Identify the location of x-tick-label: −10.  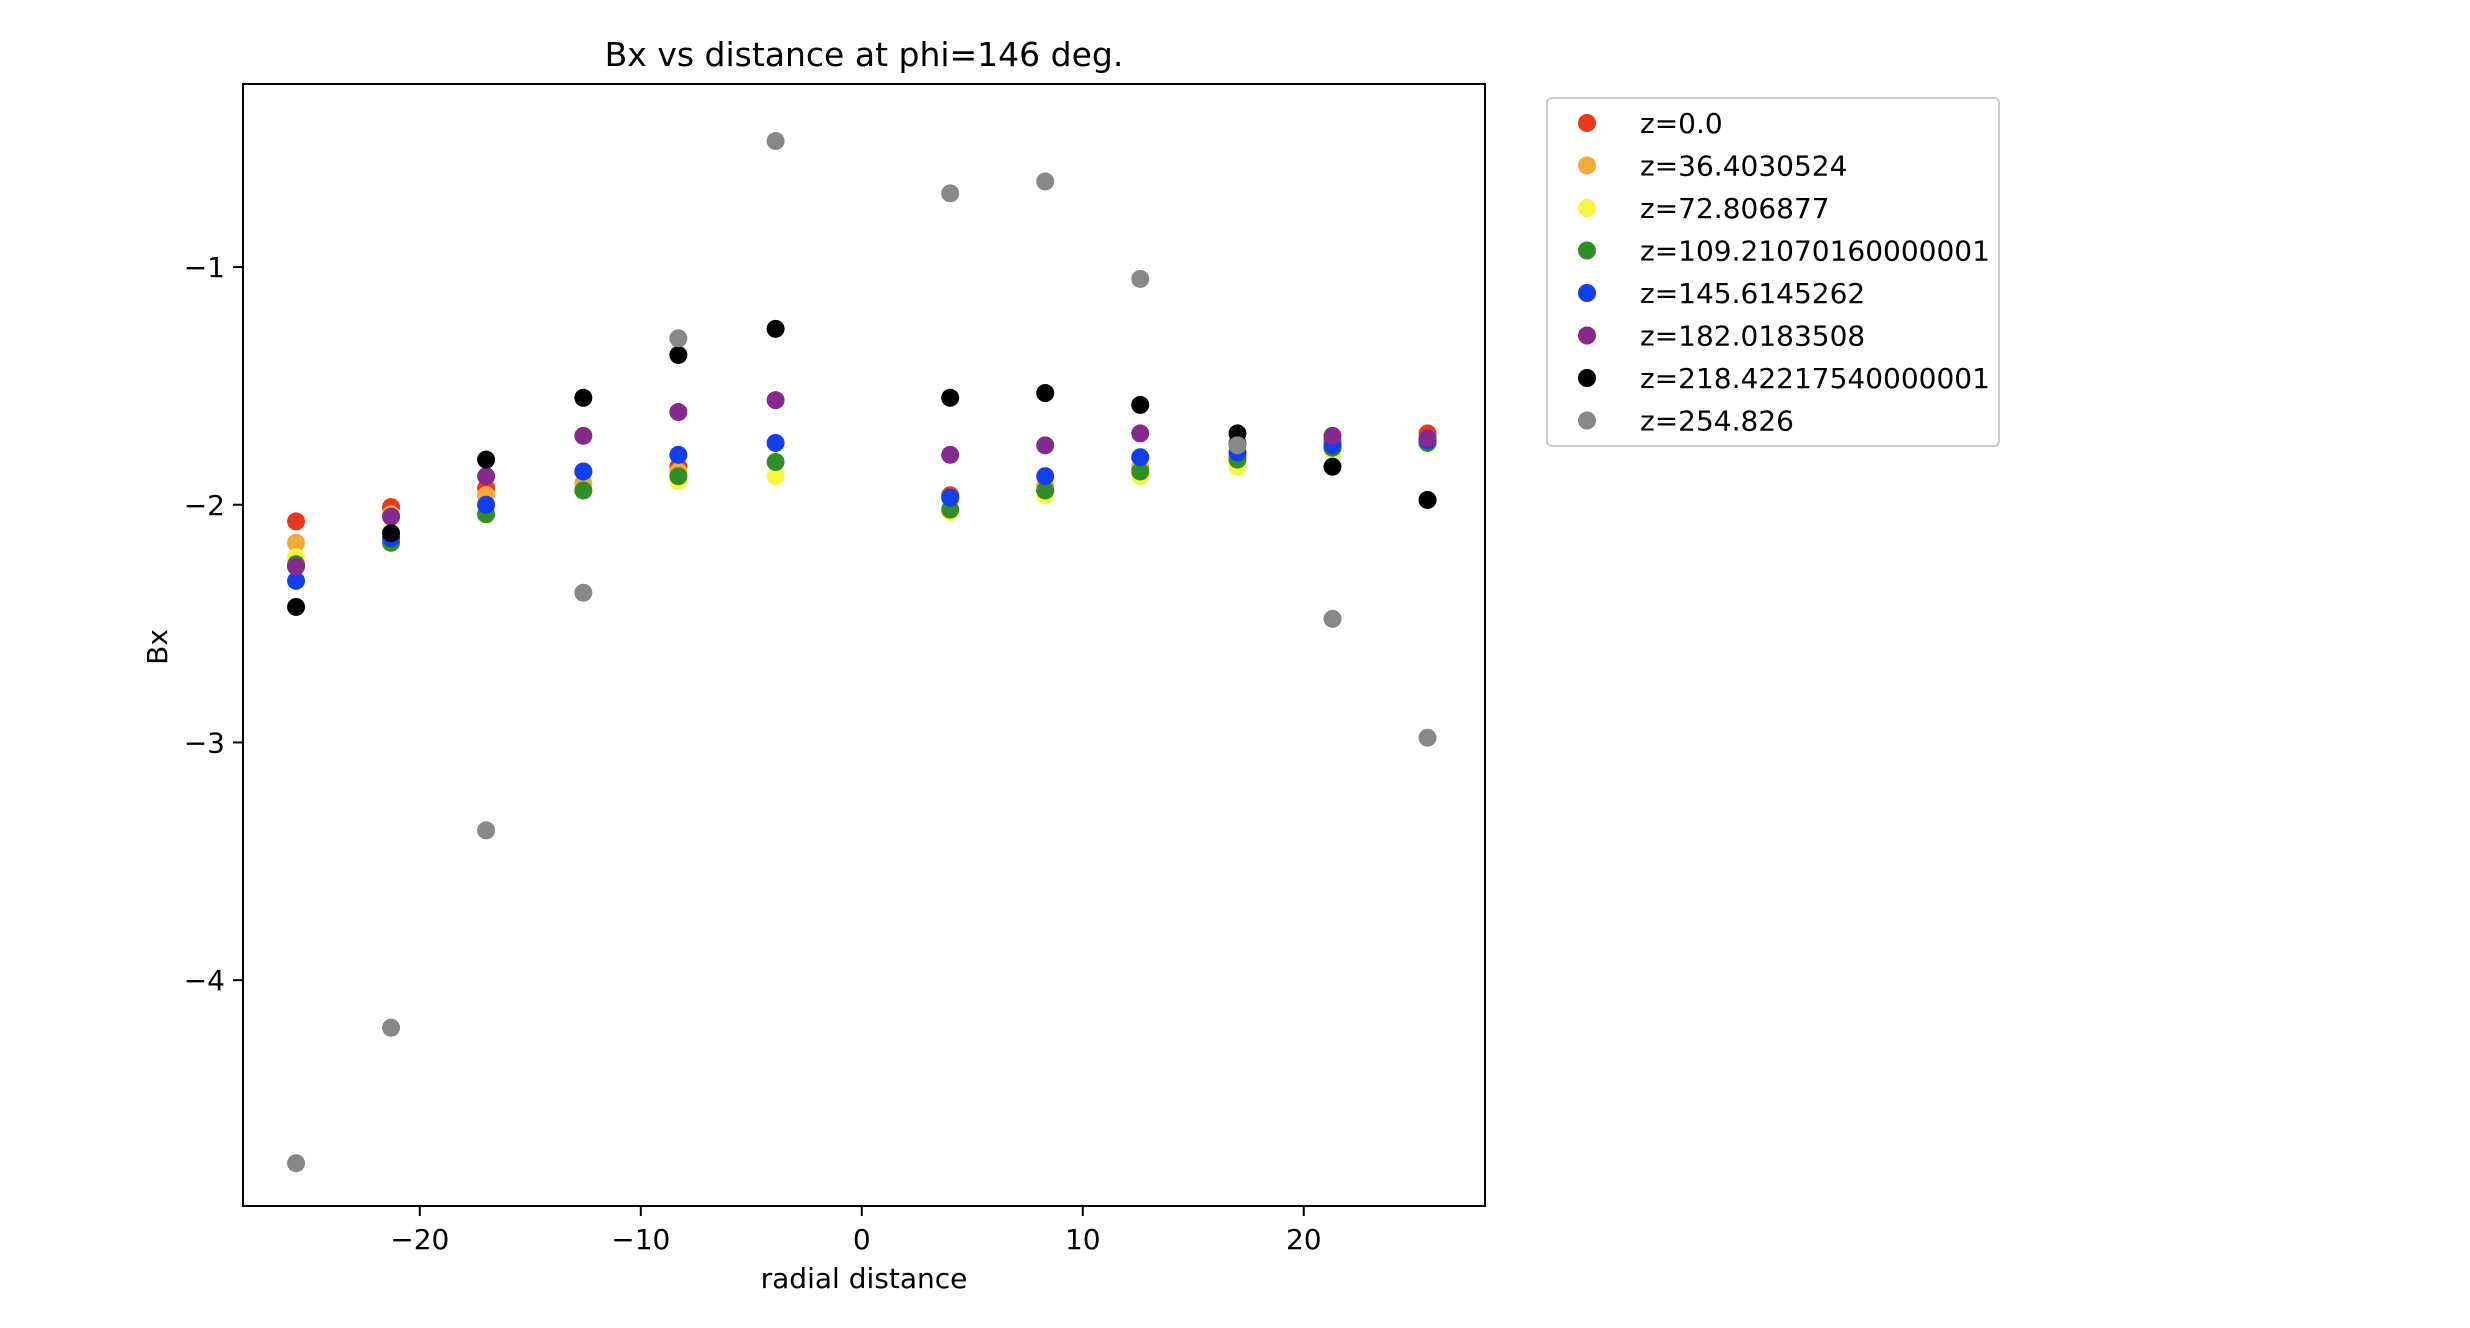
(640, 1239).